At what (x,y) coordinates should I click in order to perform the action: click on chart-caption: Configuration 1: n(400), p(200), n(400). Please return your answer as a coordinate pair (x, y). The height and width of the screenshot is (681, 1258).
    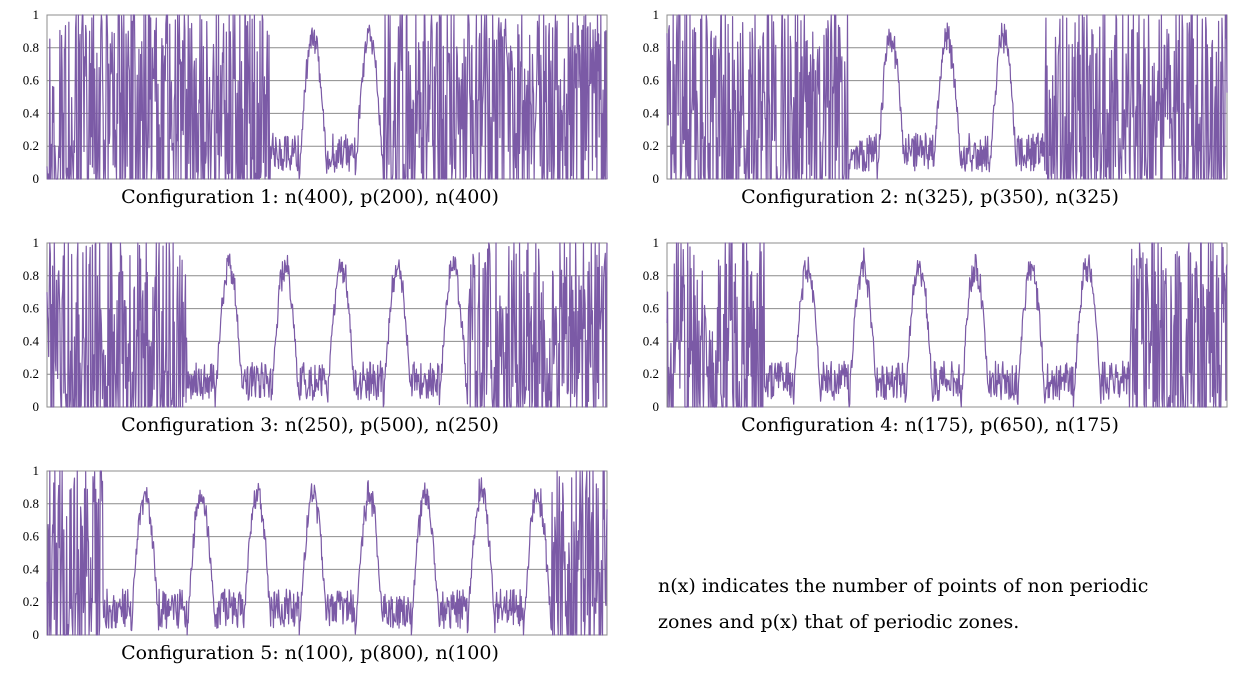
    Looking at the image, I should click on (310, 197).